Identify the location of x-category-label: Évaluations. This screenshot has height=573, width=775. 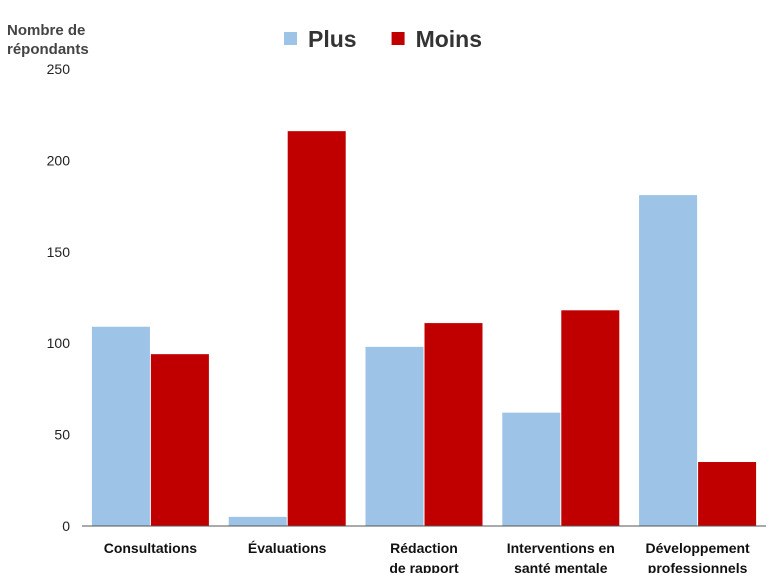
(287, 548).